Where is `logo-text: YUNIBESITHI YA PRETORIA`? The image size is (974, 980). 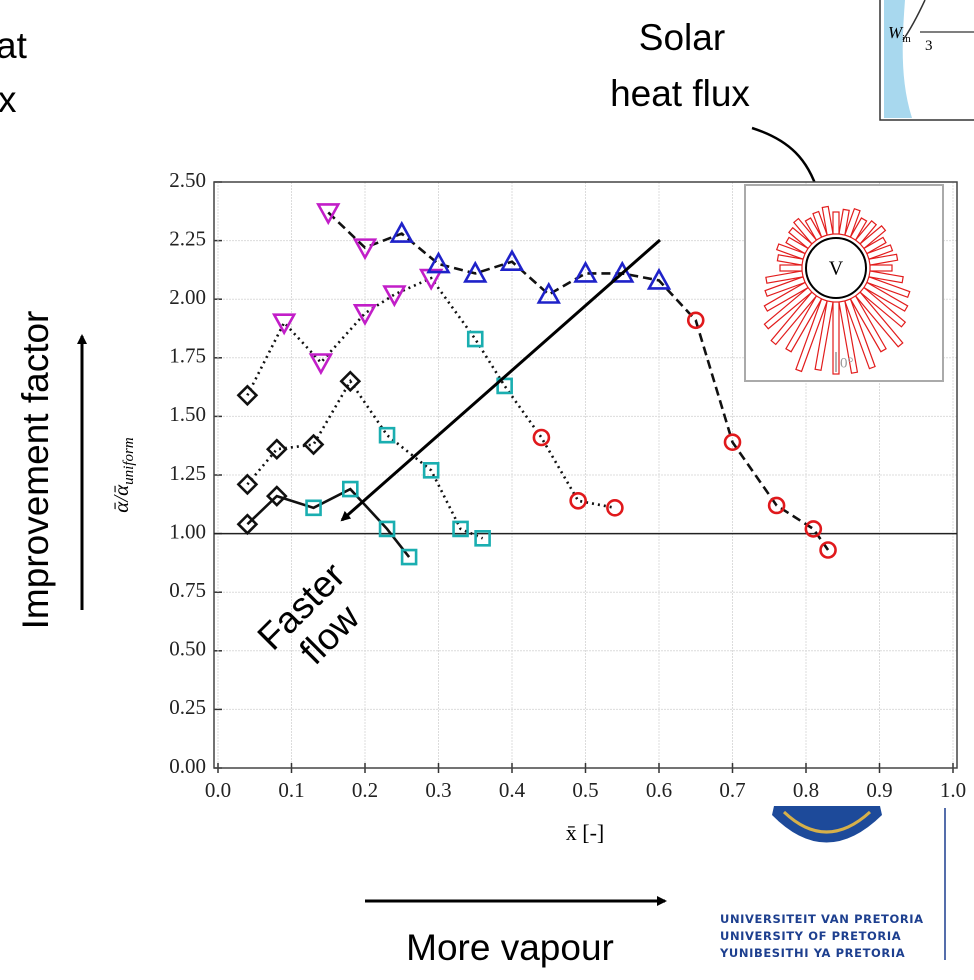
logo-text: YUNIBESITHI YA PRETORIA is located at coordinates (812, 953).